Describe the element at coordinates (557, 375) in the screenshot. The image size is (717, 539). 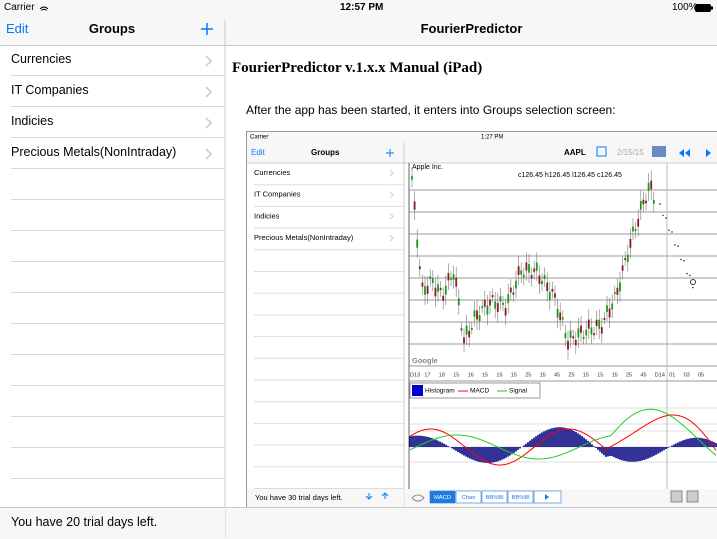
I see `shot-text: 45` at that location.